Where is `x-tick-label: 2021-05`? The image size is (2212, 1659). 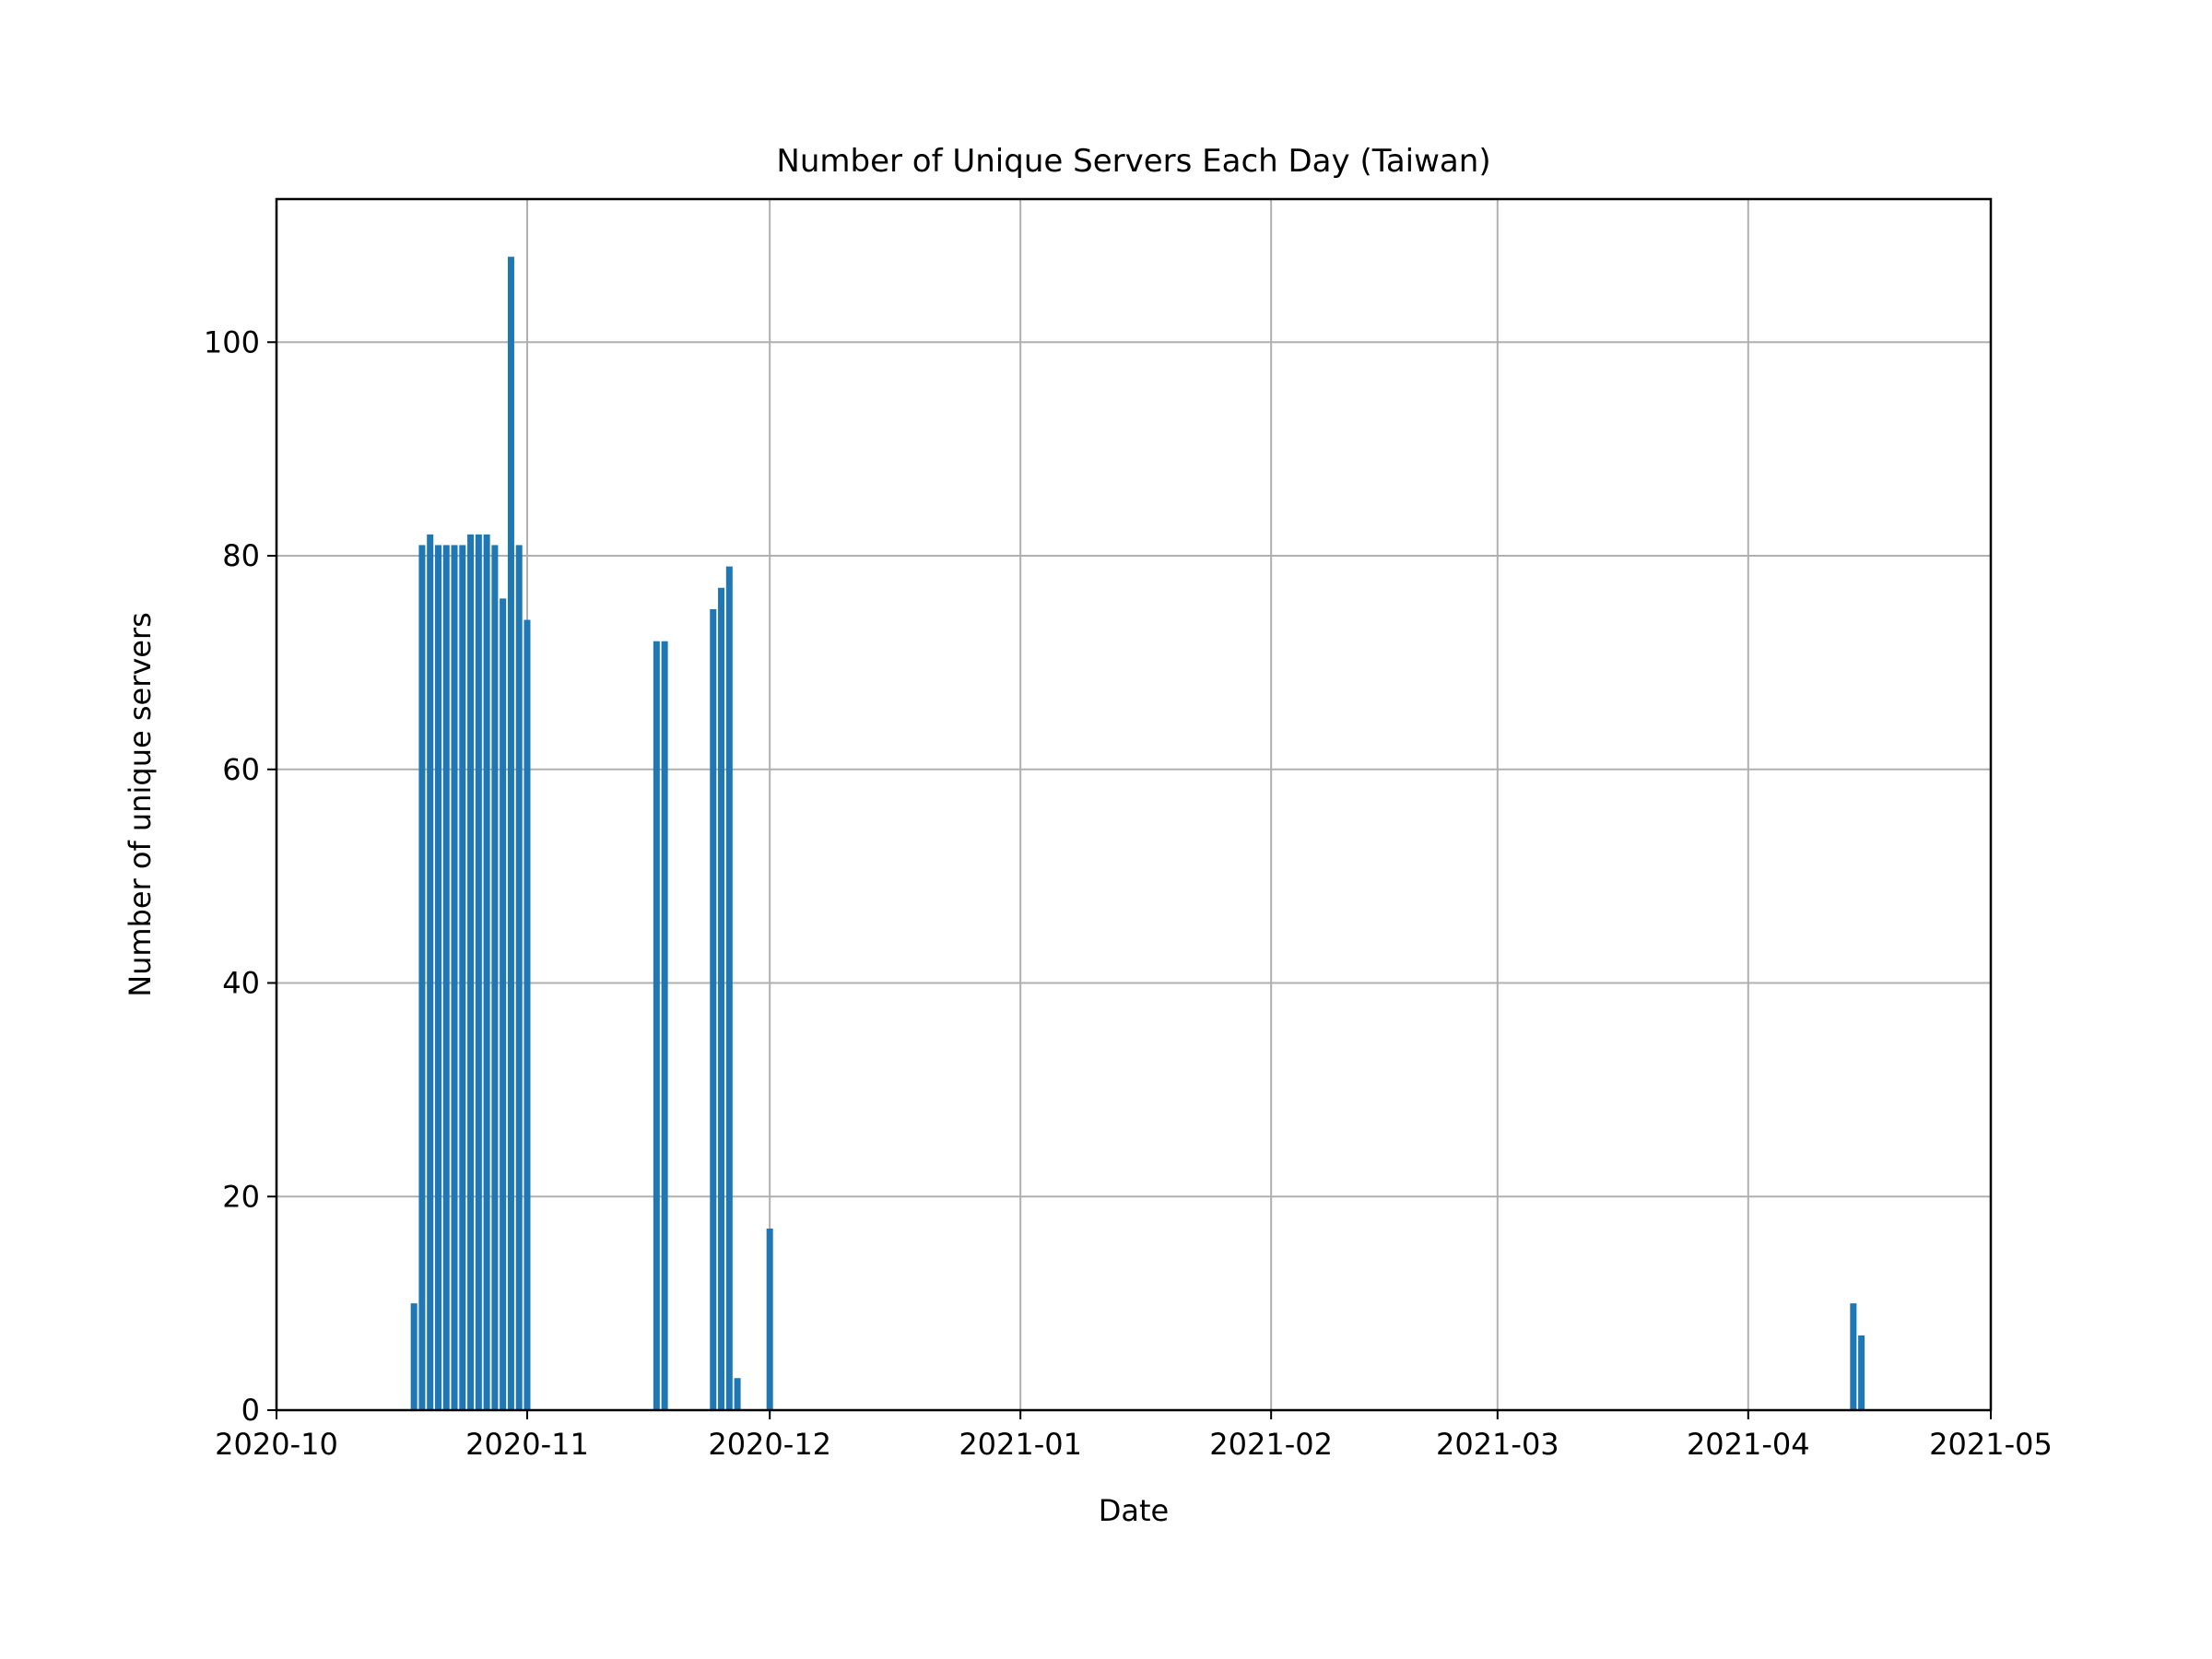
x-tick-label: 2021-05 is located at coordinates (1991, 1444).